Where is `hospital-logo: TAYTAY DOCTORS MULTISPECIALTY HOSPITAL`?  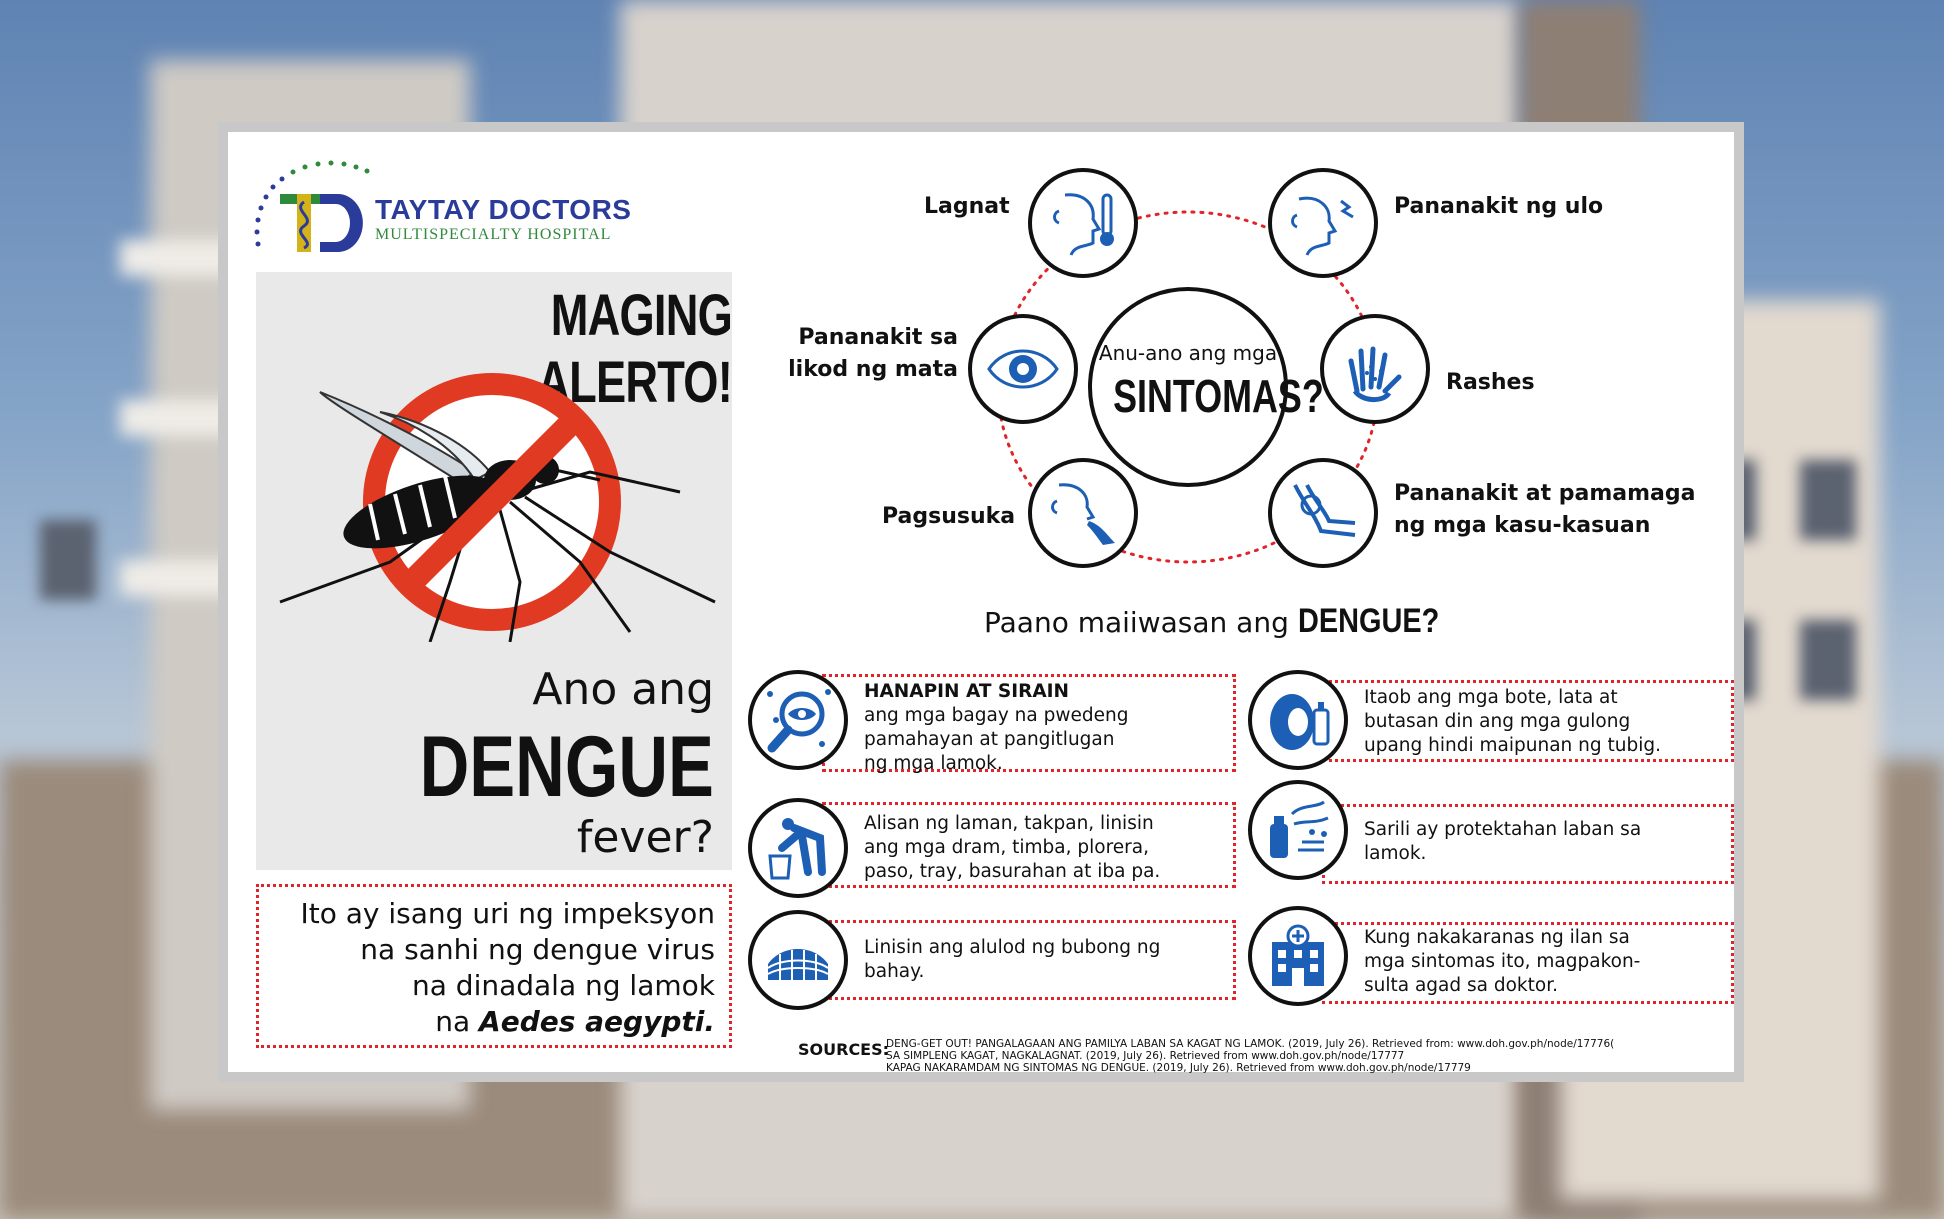
hospital-logo: TAYTAY DOCTORS MULTISPECIALTY HOSPITAL is located at coordinates (460, 207).